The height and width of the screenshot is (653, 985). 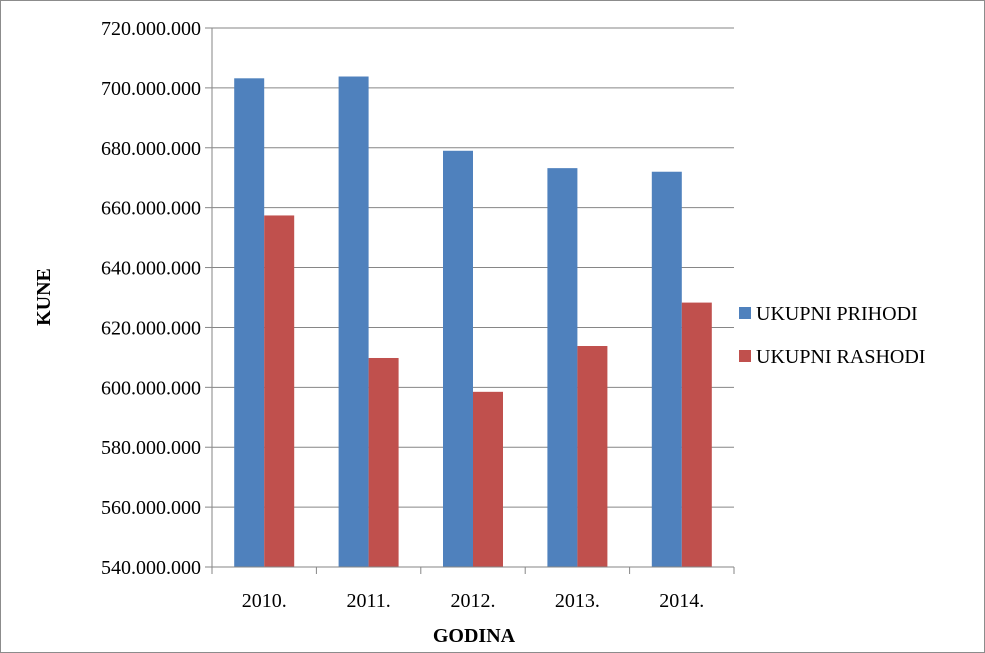 I want to click on x-tick-label: 2012., so click(x=473, y=601).